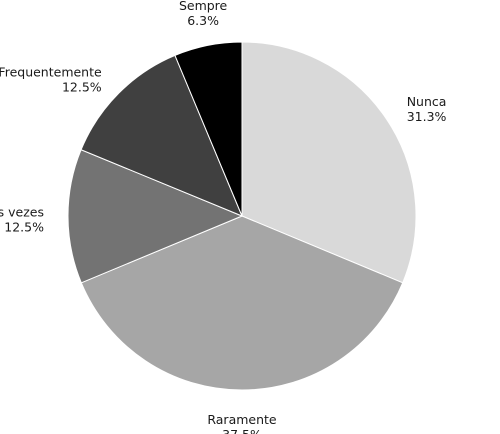 The height and width of the screenshot is (434, 500). I want to click on slice-value-4: 6.3%, so click(203, 20).